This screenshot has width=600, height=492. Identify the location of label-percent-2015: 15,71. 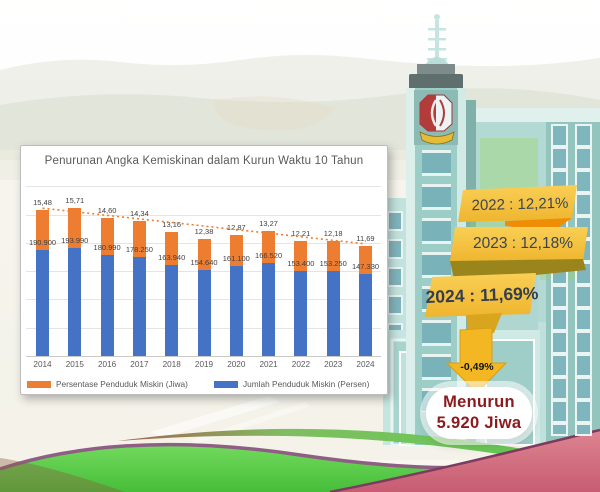
(75, 200).